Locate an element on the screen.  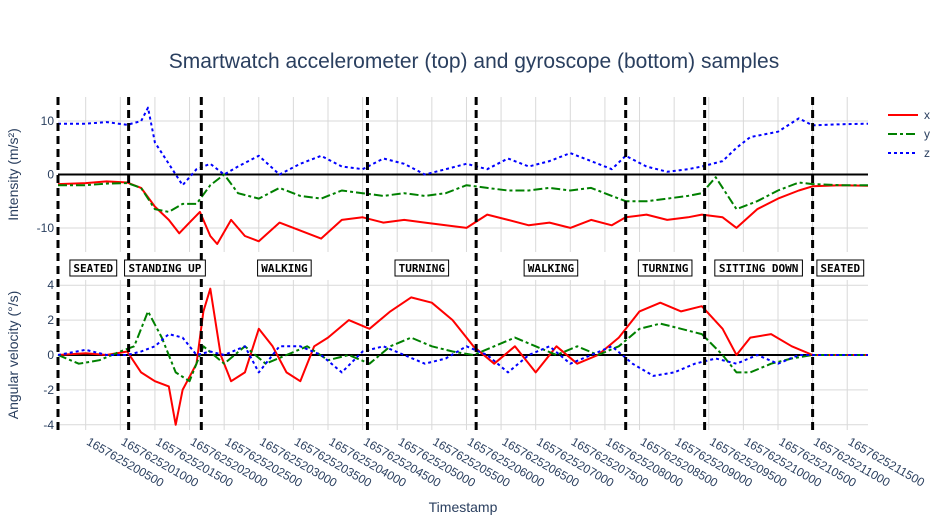
y-tick-label: -10 is located at coordinates (46, 228).